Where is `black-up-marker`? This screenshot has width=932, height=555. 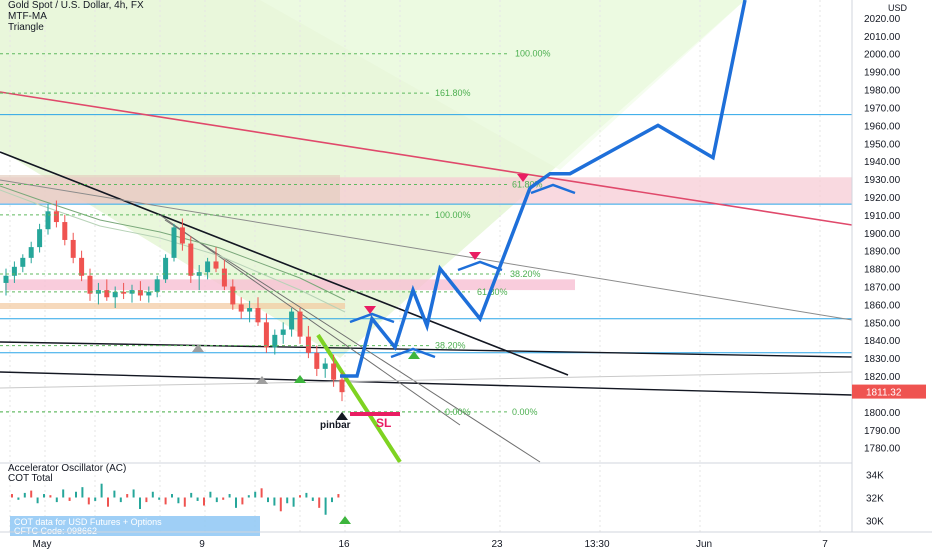 black-up-marker is located at coordinates (342, 416).